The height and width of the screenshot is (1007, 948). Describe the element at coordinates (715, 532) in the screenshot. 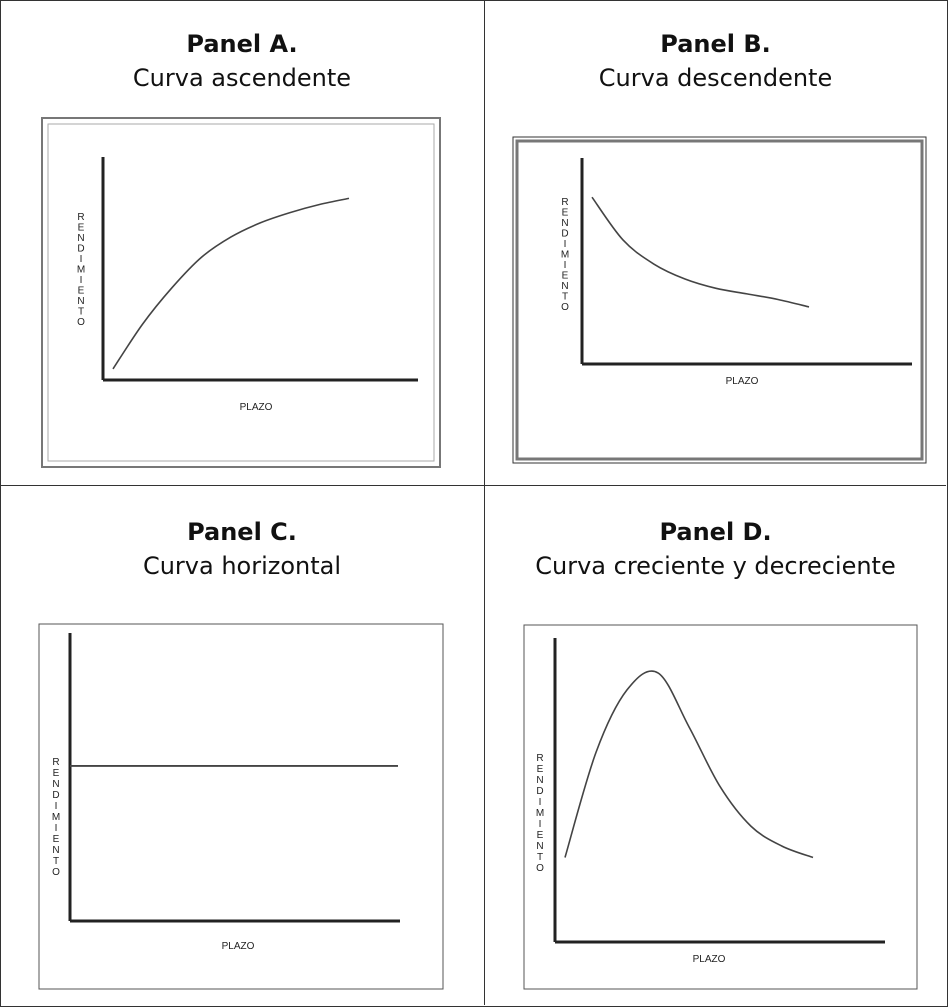

I see `panel-d-heading: Panel D.` at that location.